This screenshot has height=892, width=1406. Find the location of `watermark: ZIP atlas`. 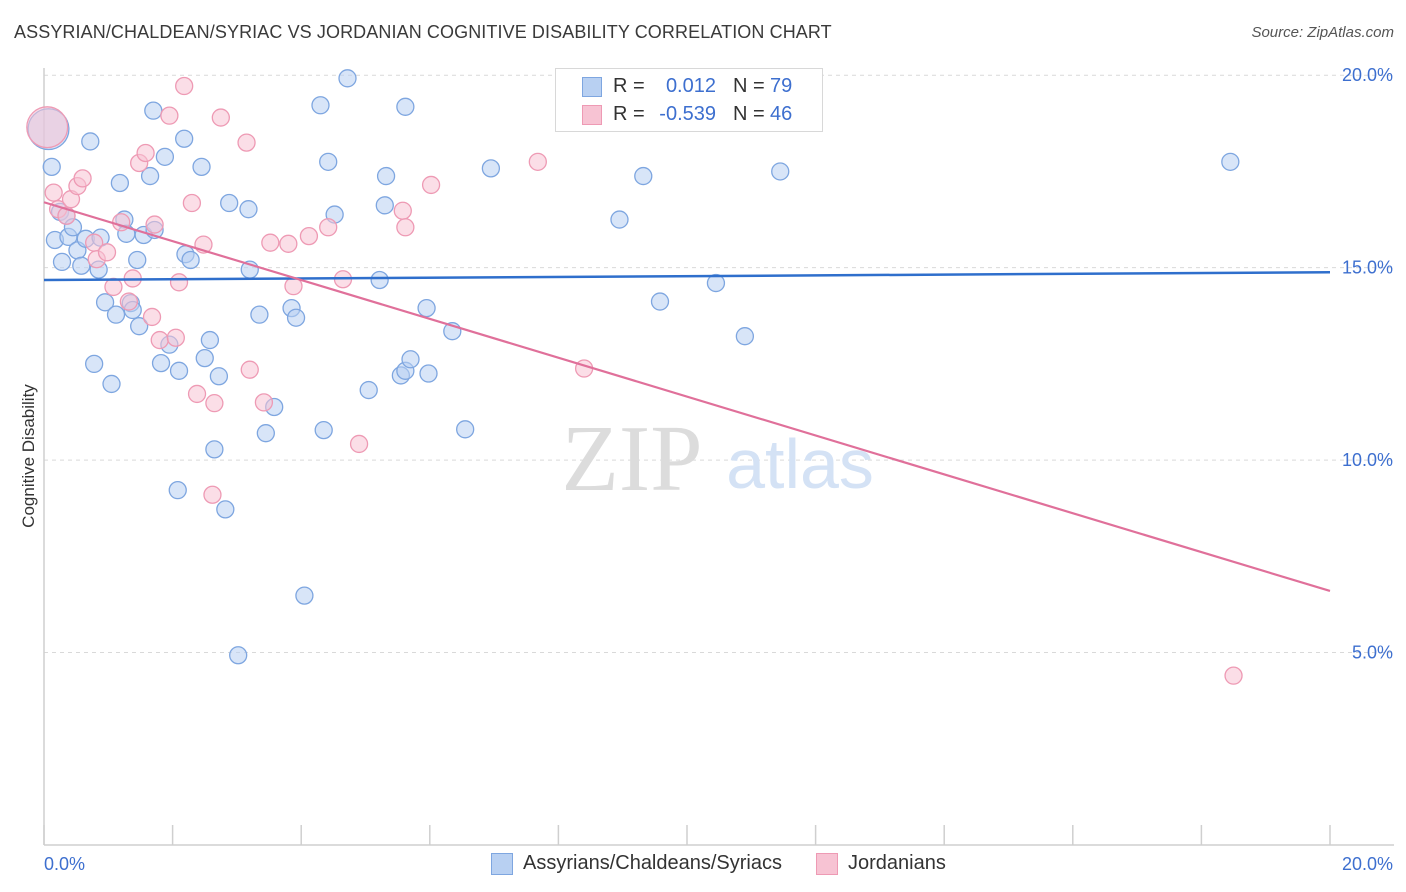

watermark: ZIP atlas is located at coordinates (718, 459).